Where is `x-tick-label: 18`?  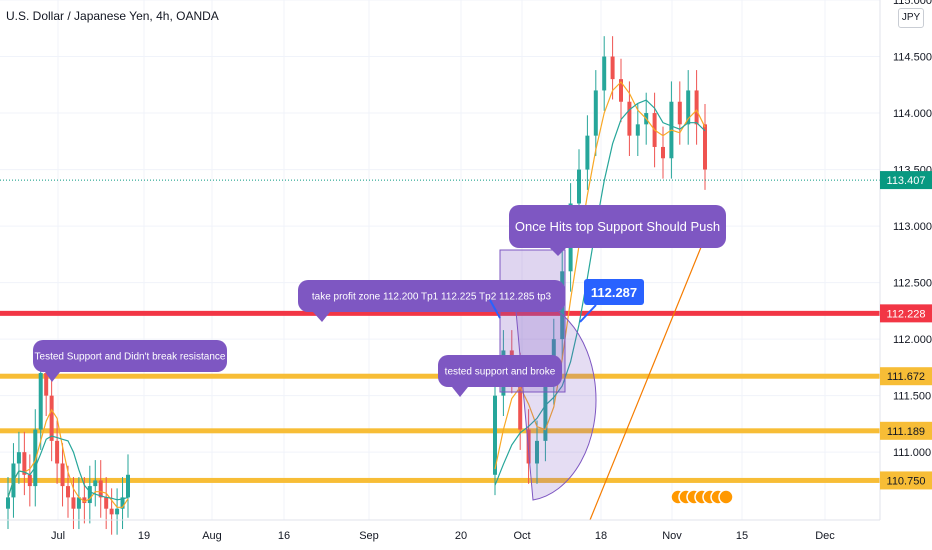
x-tick-label: 18 is located at coordinates (601, 536).